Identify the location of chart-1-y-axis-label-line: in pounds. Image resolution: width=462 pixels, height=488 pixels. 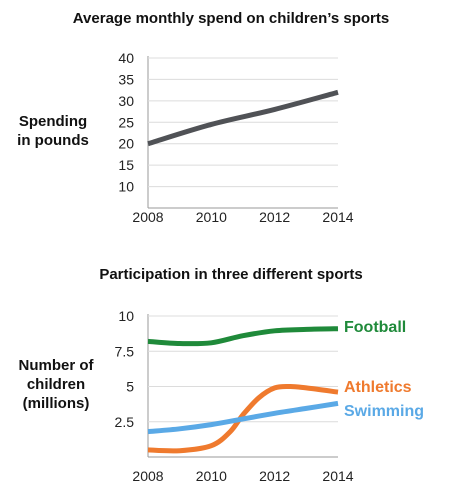
(53, 140).